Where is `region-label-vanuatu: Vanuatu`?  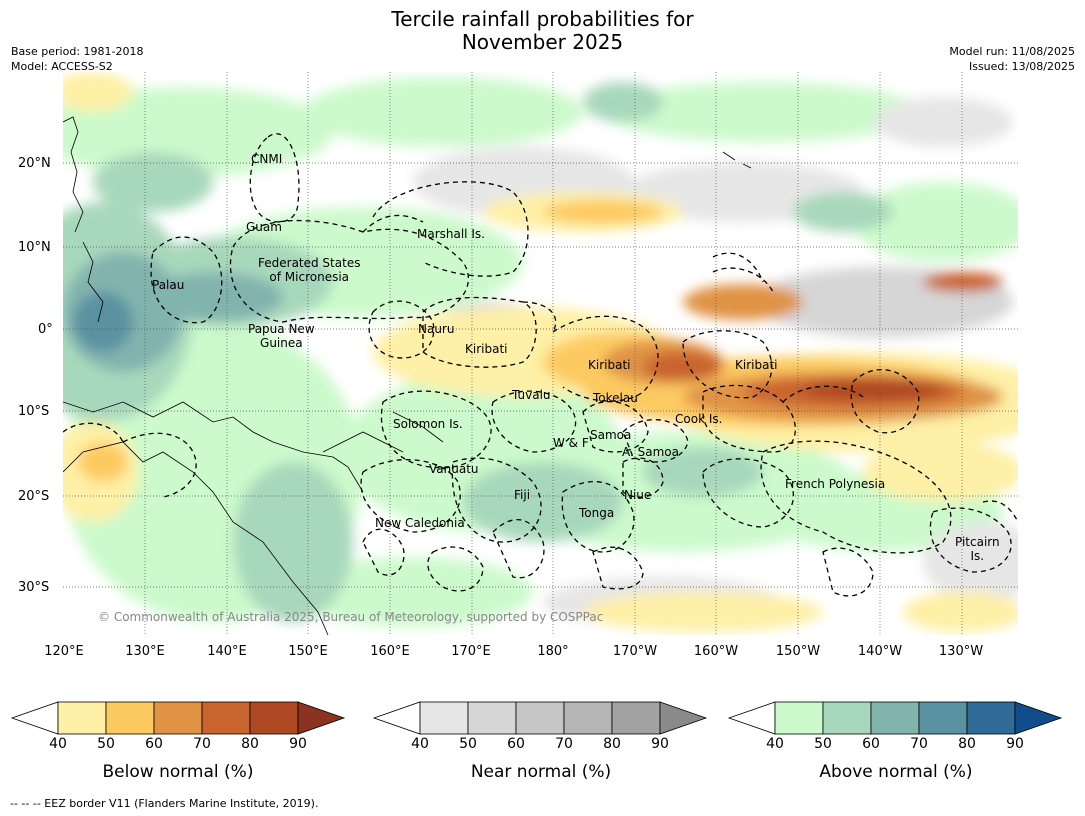
region-label-vanuatu: Vanuatu is located at coordinates (454, 469).